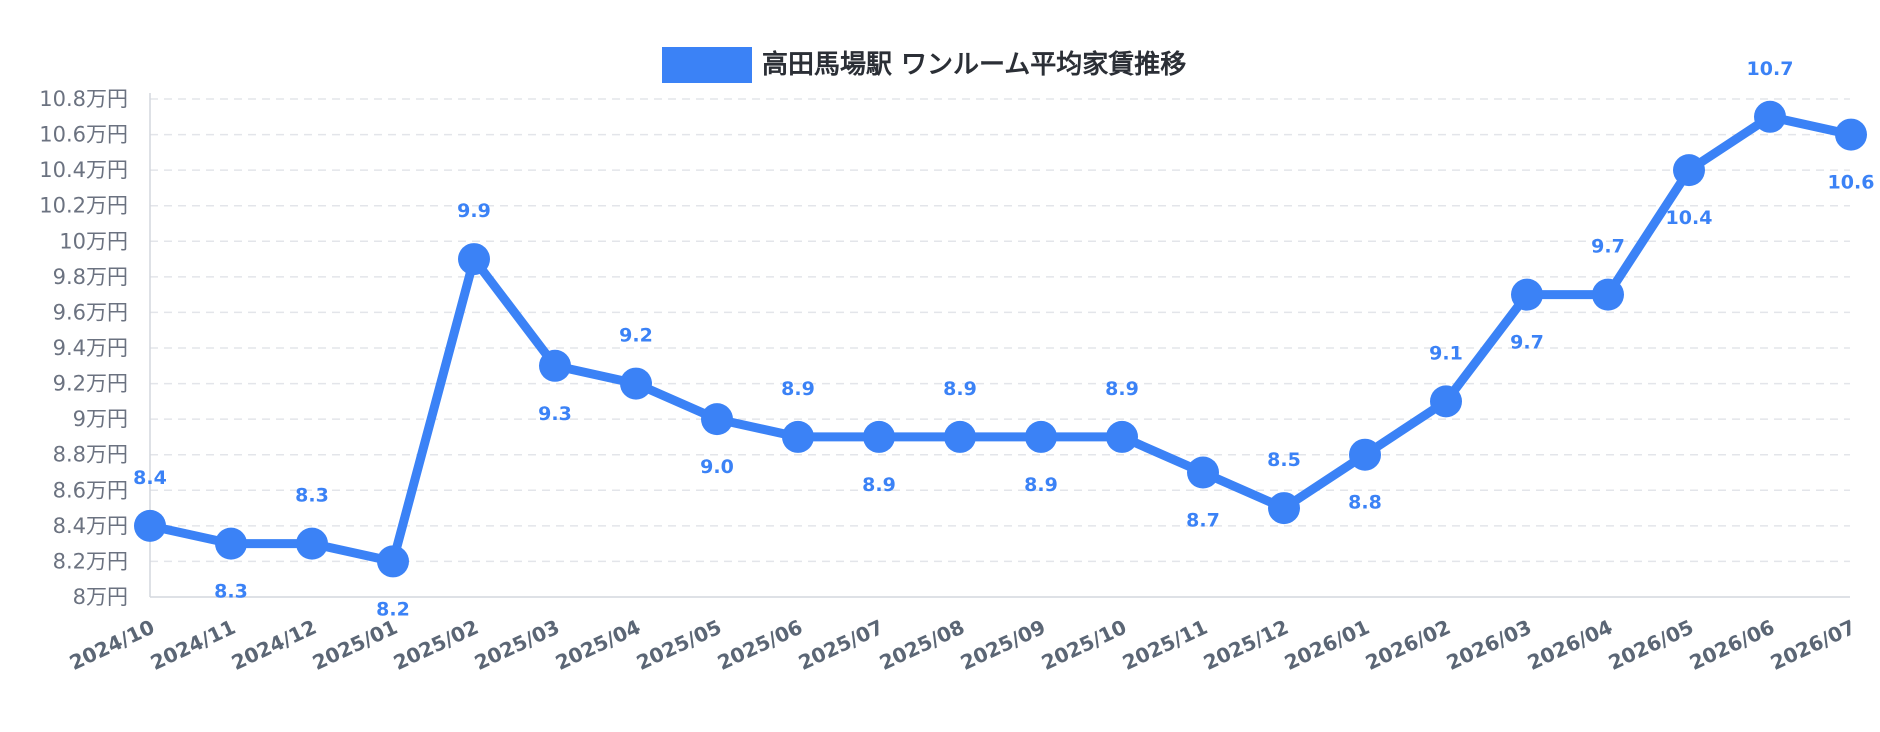 Image resolution: width=1880 pixels, height=732 pixels. What do you see at coordinates (474, 211) in the screenshot?
I see `data-label: 9.9` at bounding box center [474, 211].